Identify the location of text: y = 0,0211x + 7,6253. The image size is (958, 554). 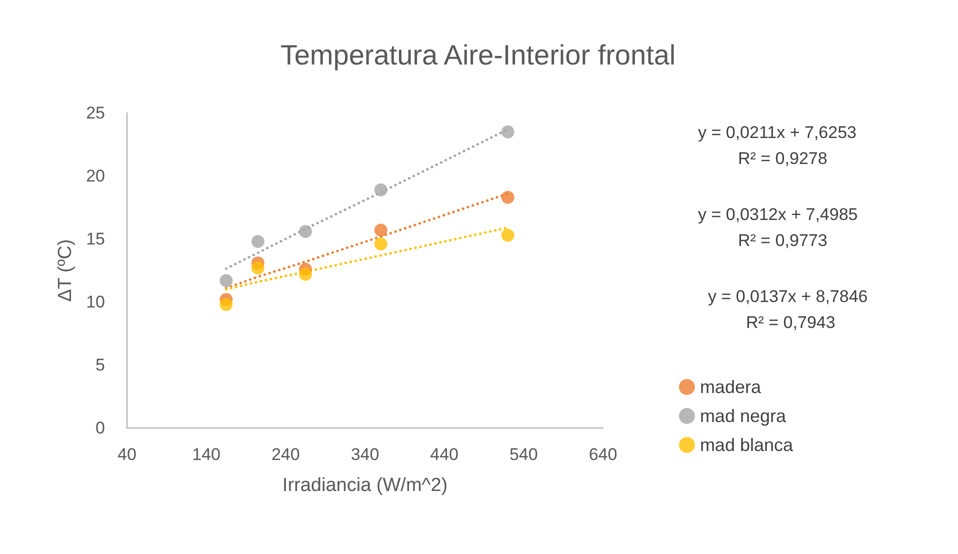
(777, 132).